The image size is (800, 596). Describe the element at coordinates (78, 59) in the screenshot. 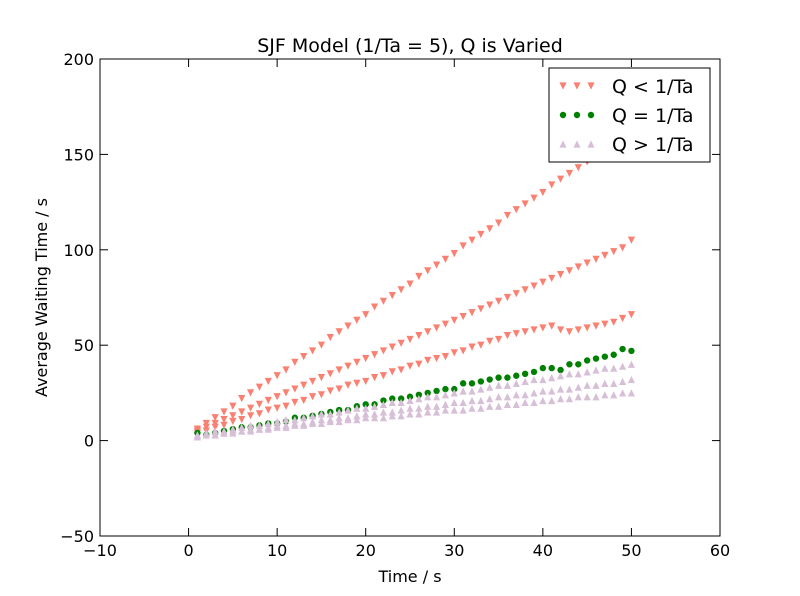

I see `y-tick-label: 200` at that location.